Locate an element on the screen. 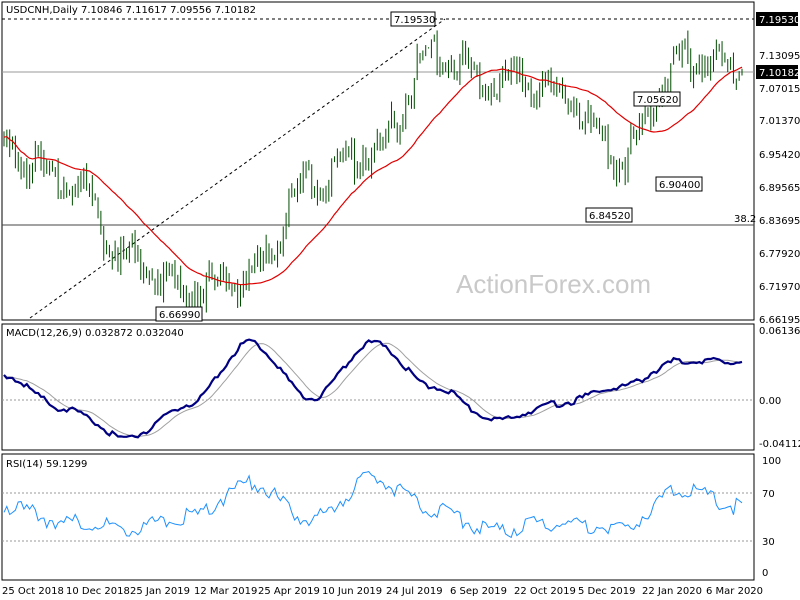  date-label: 25 Apr 2019 is located at coordinates (289, 591).